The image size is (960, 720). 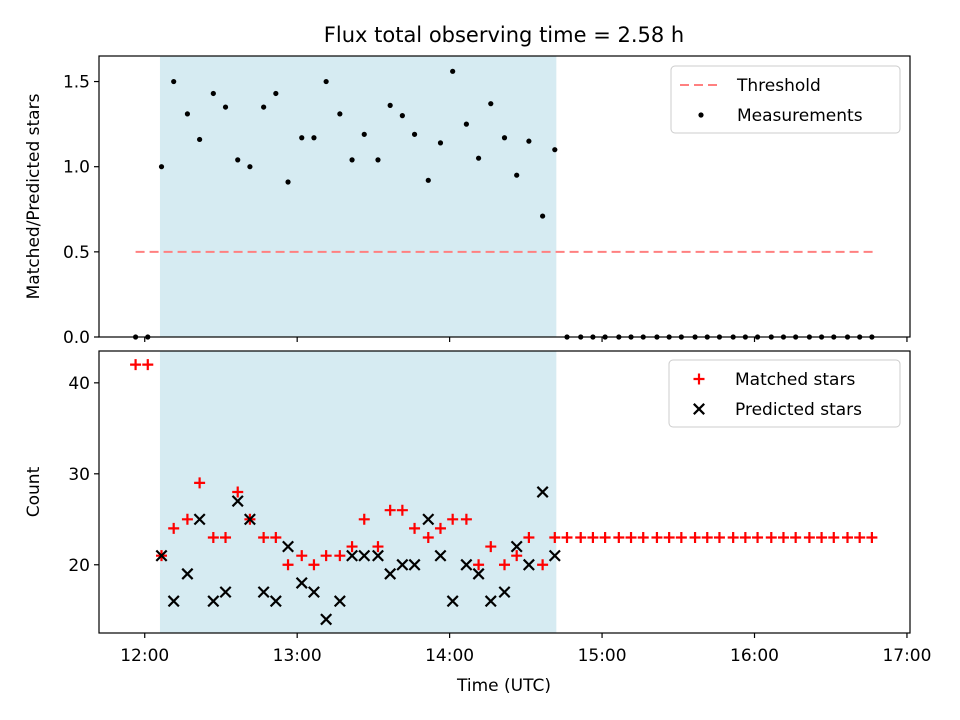 What do you see at coordinates (76, 338) in the screenshot?
I see `y-tick-label: 0.0` at bounding box center [76, 338].